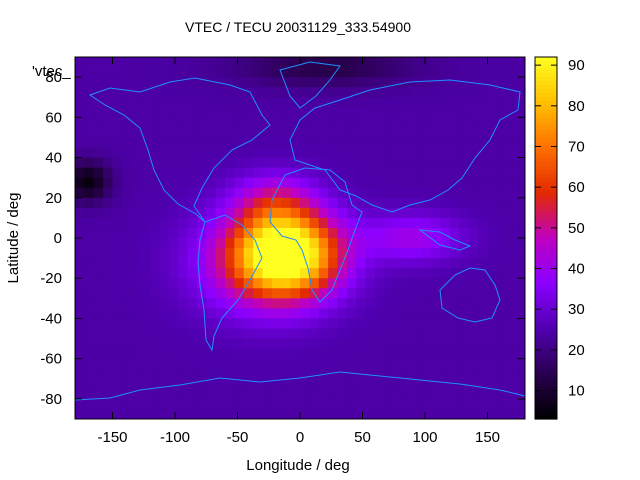 This screenshot has height=480, width=640. I want to click on y-tick-label: 60, so click(53, 117).